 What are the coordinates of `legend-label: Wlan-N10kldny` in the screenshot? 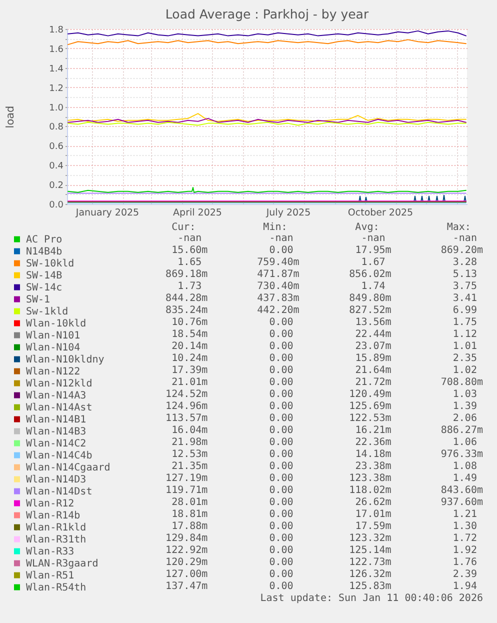 It's located at (65, 360).